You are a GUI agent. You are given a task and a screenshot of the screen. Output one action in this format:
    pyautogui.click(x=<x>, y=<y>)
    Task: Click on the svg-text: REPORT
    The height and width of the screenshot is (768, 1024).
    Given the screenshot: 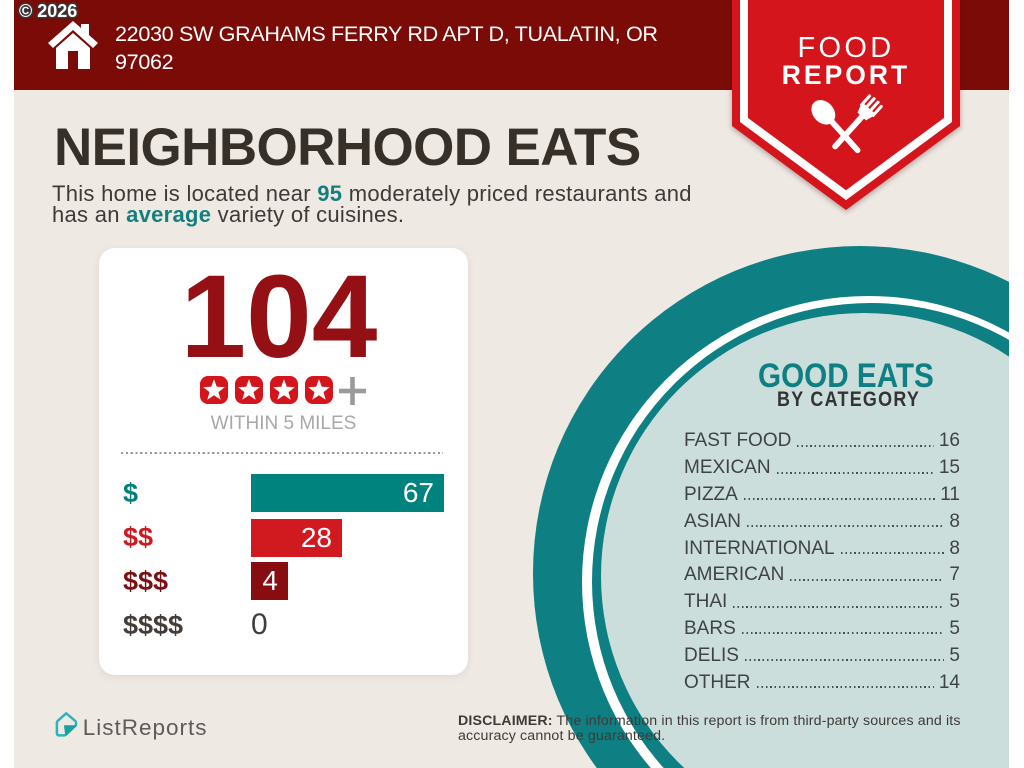 What is the action you would take?
    pyautogui.click(x=846, y=75)
    